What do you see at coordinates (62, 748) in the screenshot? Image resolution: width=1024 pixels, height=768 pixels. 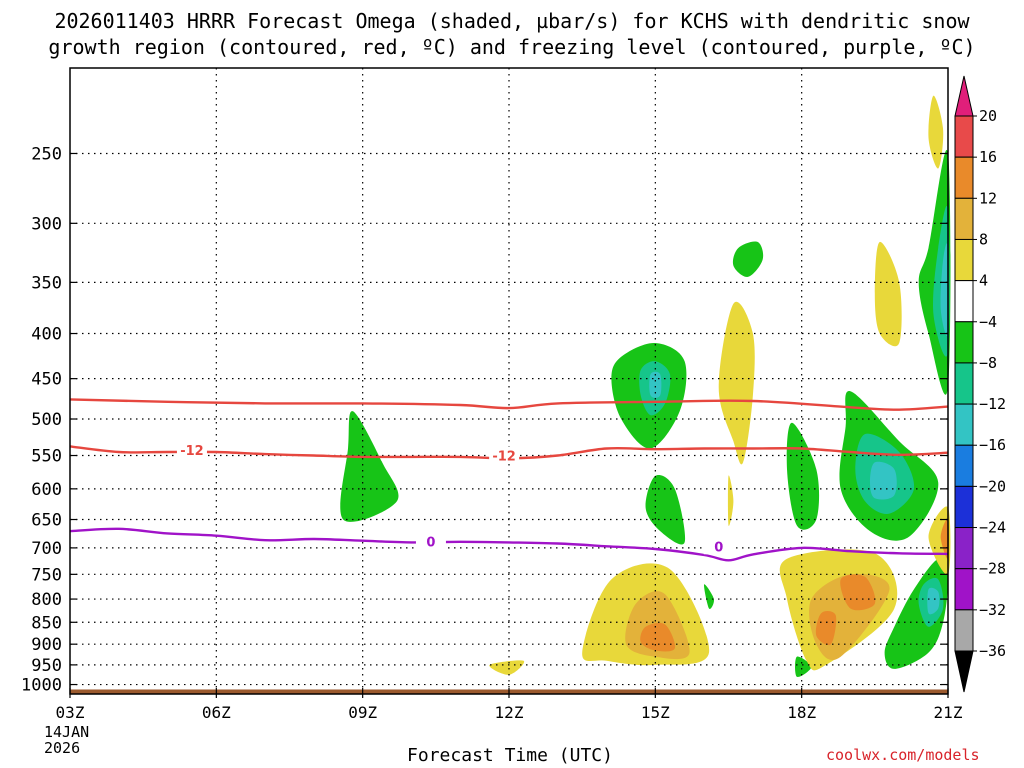 I see `start-date-year: 2026` at bounding box center [62, 748].